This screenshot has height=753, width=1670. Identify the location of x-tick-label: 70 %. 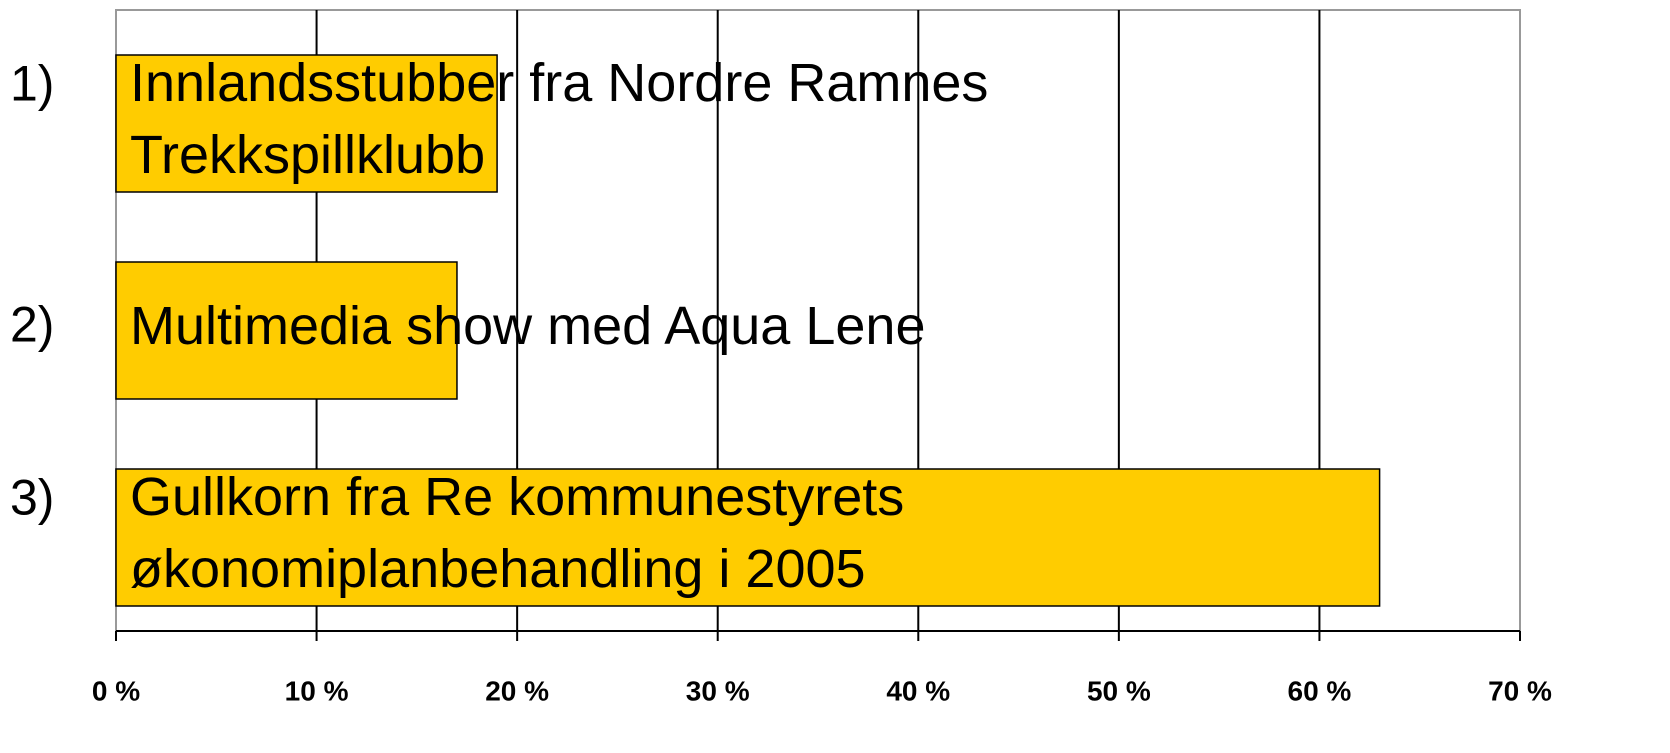
(1520, 690).